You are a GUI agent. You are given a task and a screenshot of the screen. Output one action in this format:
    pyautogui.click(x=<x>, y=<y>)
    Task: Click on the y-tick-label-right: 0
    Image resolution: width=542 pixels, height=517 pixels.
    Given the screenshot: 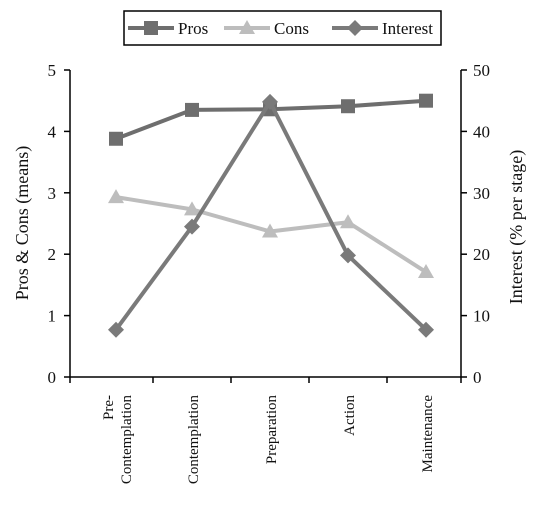 What is the action you would take?
    pyautogui.click(x=477, y=377)
    